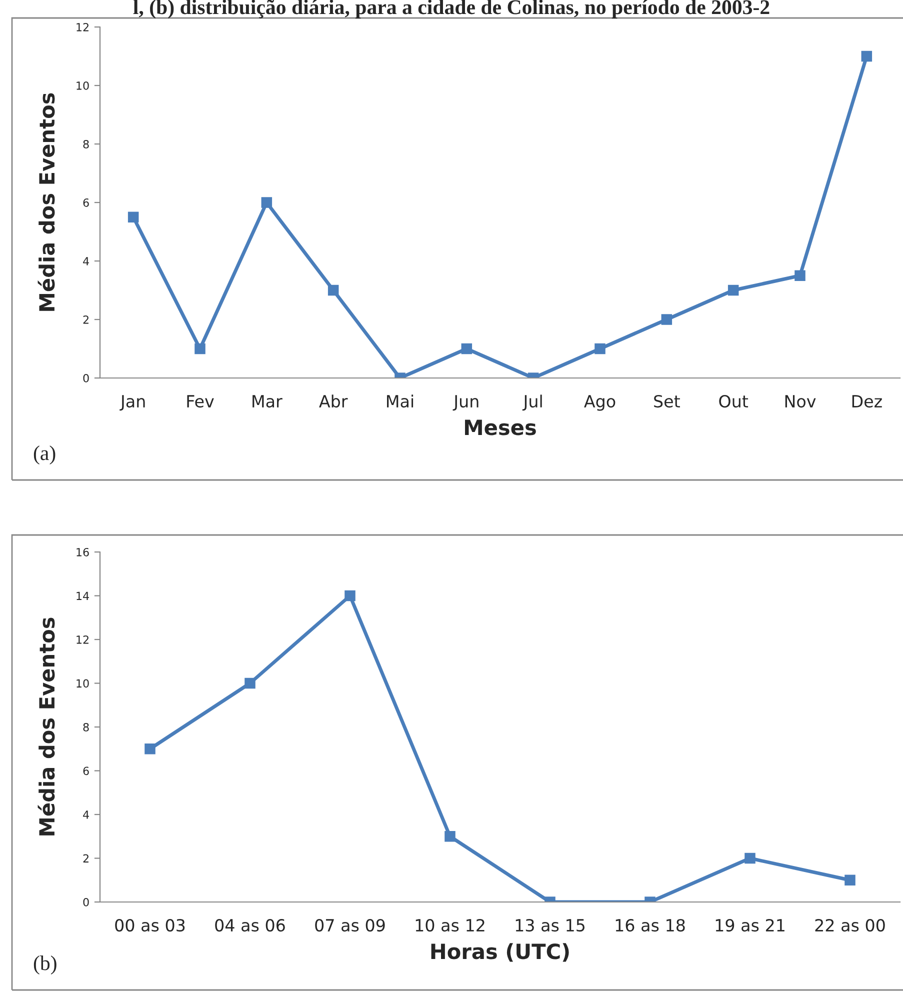 The width and height of the screenshot is (903, 997). Describe the element at coordinates (465, 403) in the screenshot. I see `x-tick-label: Jun` at that location.